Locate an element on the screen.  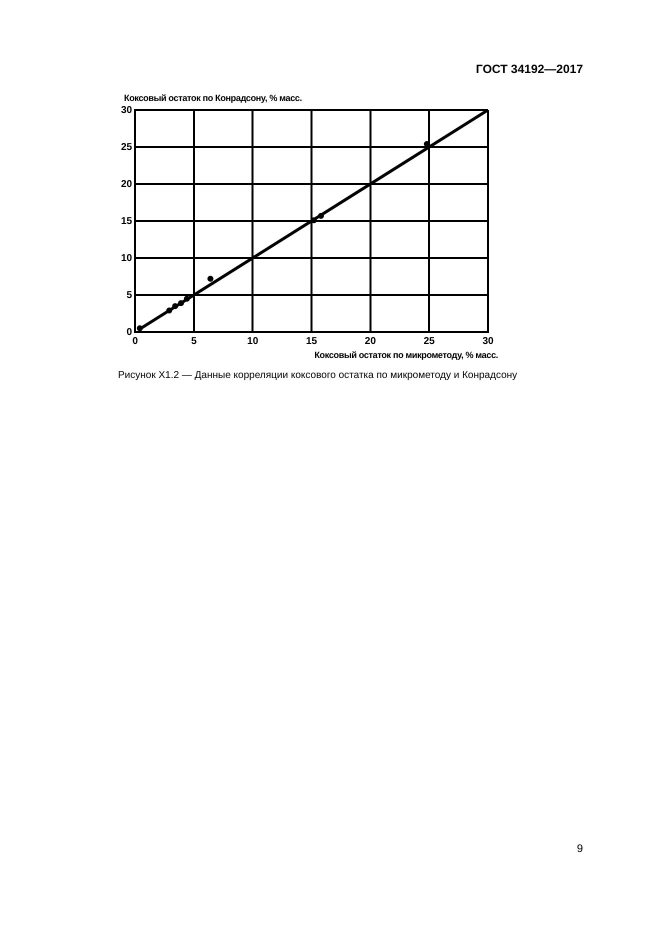
text: 9 is located at coordinates (579, 849).